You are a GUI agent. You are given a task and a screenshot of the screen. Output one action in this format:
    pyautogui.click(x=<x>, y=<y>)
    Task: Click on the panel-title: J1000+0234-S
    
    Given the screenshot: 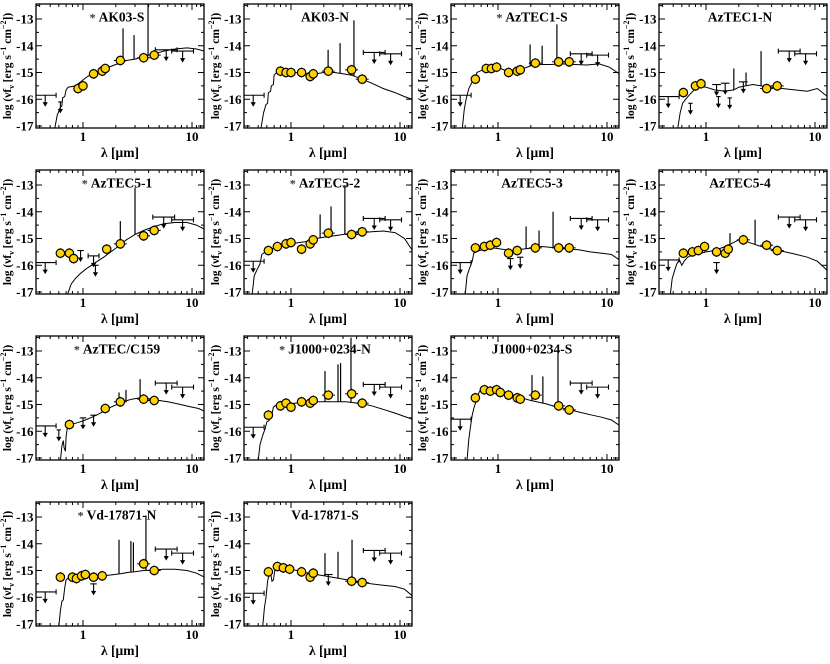 What is the action you would take?
    pyautogui.click(x=532, y=349)
    